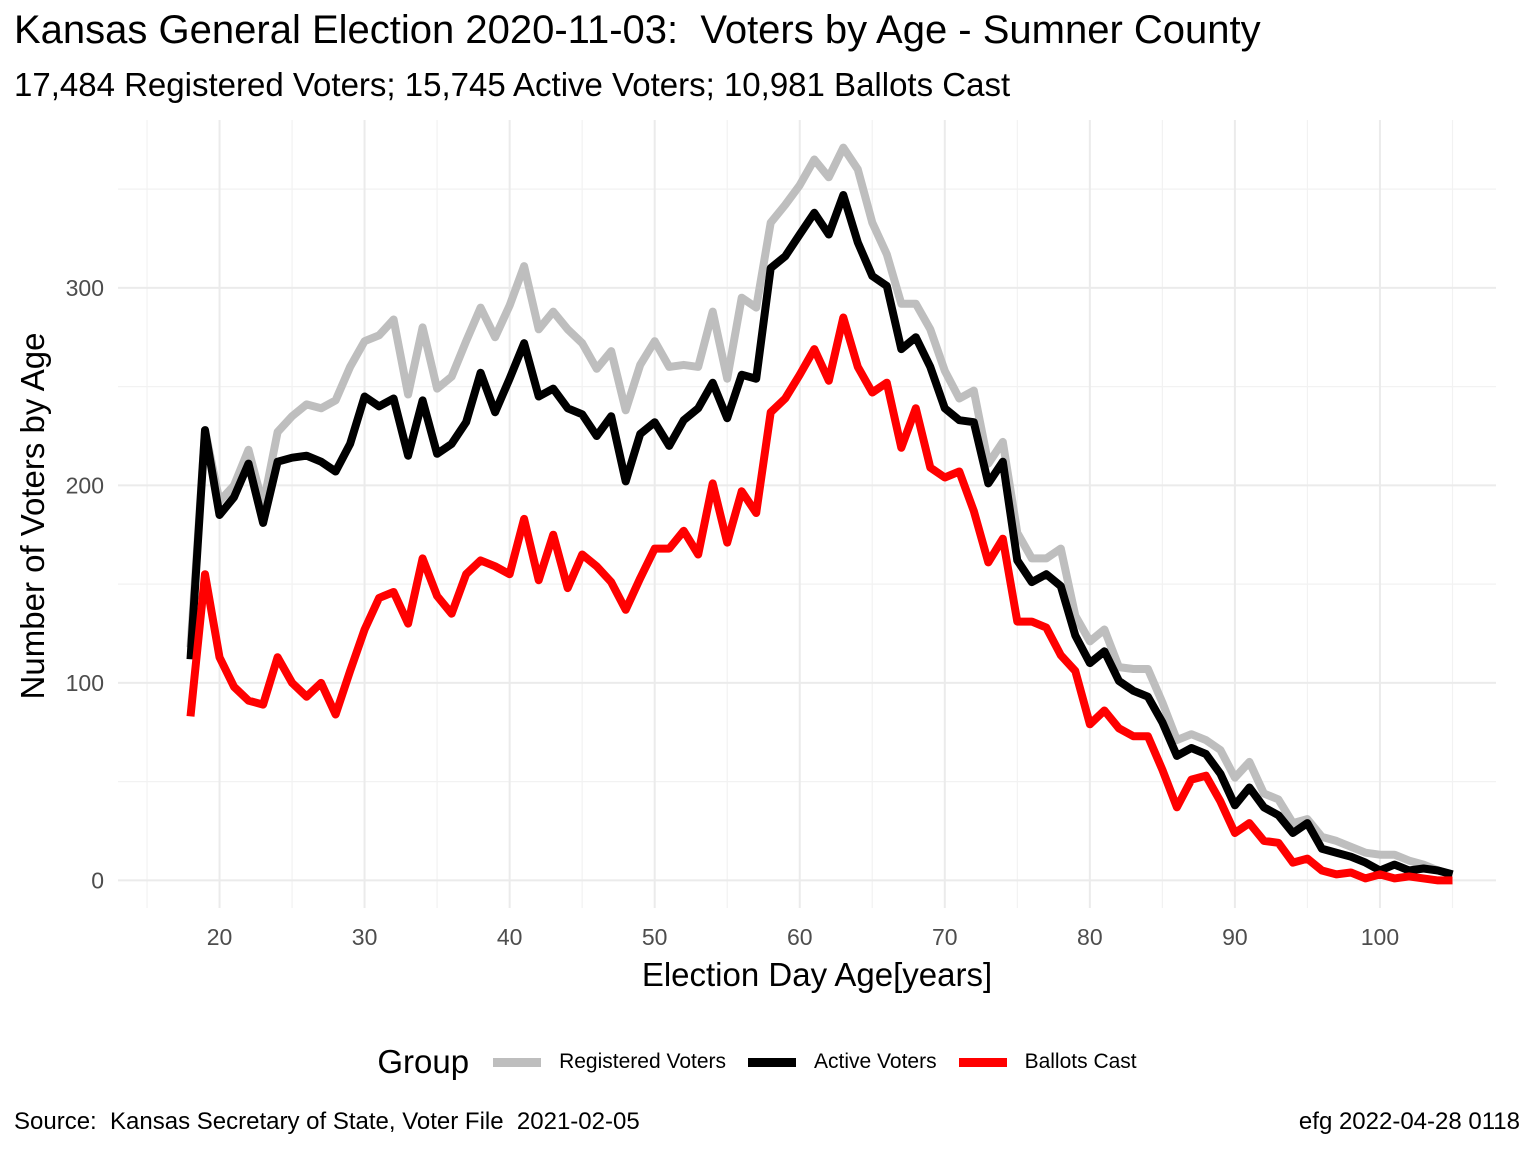 The width and height of the screenshot is (1536, 1152). I want to click on x-tick-label: 20, so click(220, 937).